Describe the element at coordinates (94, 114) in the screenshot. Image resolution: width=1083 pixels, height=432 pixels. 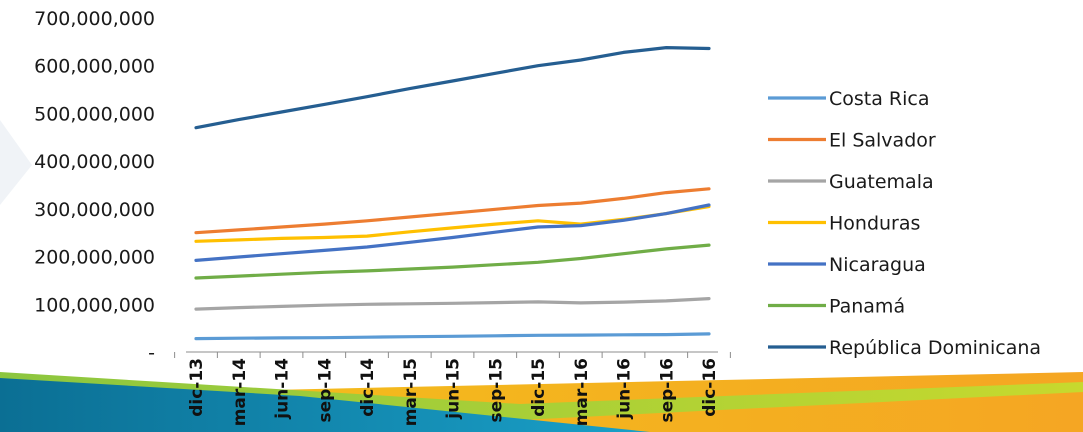
I see `y-tick-label: 500,000,000` at that location.